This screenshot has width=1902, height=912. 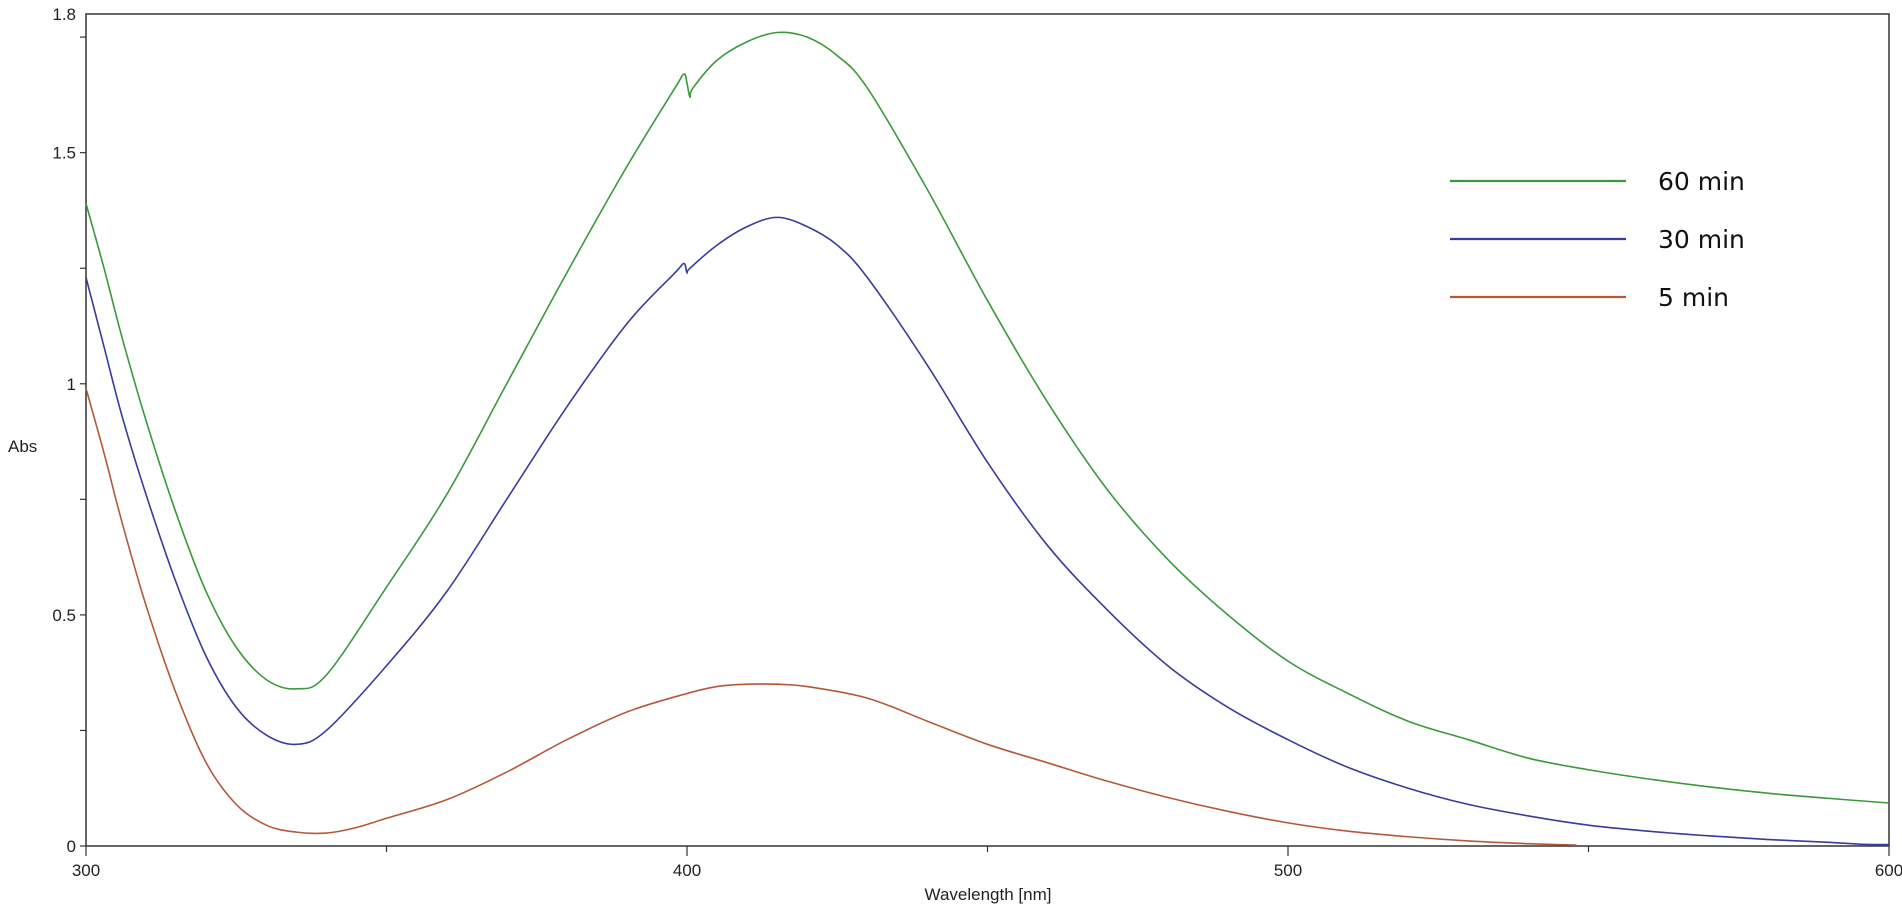 What do you see at coordinates (64, 14) in the screenshot?
I see `y-tick-label: 1.8` at bounding box center [64, 14].